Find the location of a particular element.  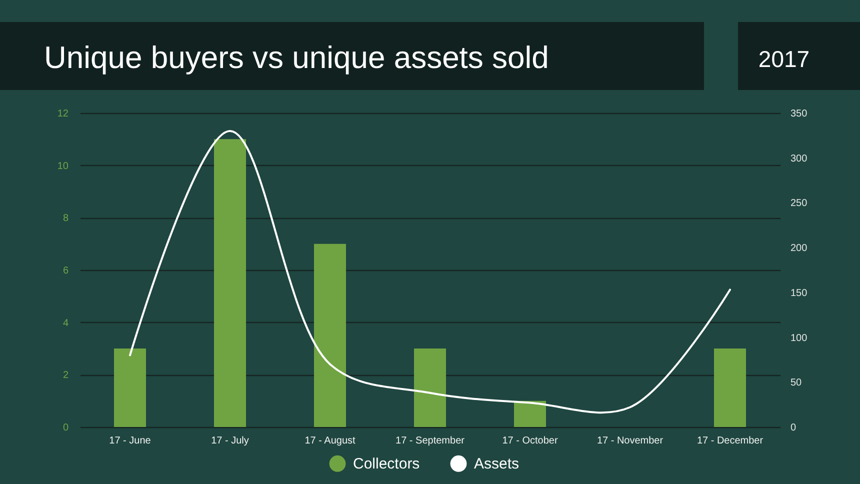

y2-tick-label: 50 is located at coordinates (796, 383).